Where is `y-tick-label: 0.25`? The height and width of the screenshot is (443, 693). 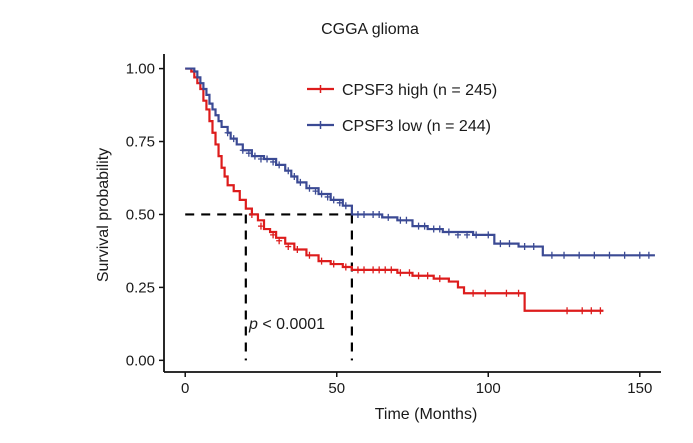
y-tick-label: 0.25 is located at coordinates (140, 287).